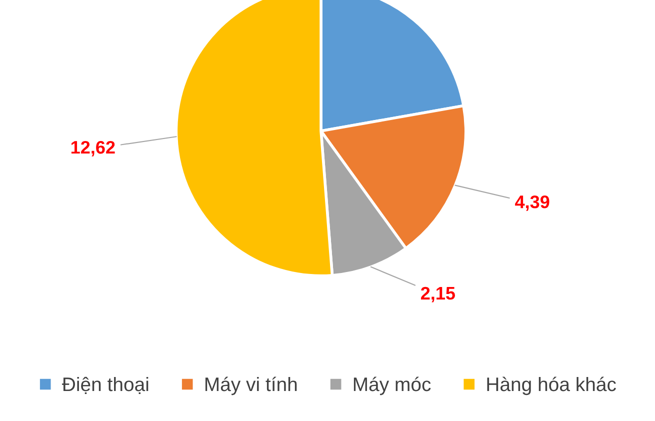  Describe the element at coordinates (551, 386) in the screenshot. I see `legend-label: Hàng hóa khác` at that location.